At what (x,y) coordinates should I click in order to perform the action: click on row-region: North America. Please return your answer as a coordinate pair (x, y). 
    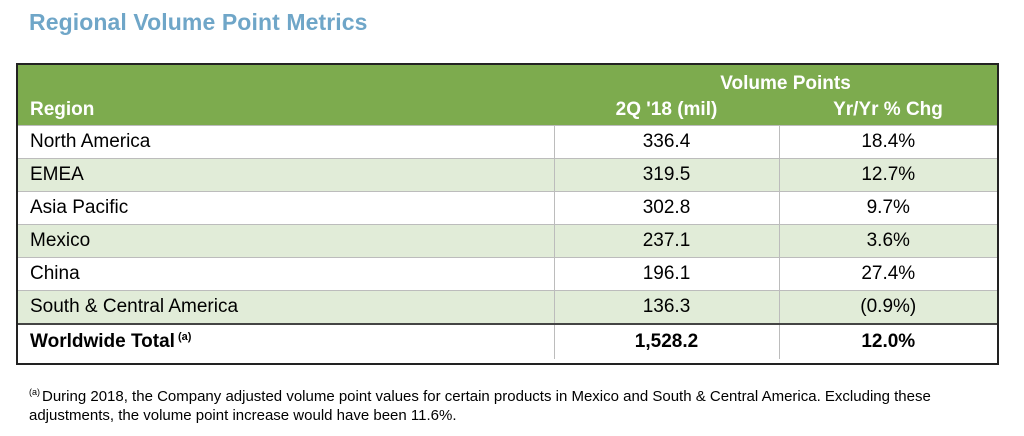
    Looking at the image, I should click on (286, 142).